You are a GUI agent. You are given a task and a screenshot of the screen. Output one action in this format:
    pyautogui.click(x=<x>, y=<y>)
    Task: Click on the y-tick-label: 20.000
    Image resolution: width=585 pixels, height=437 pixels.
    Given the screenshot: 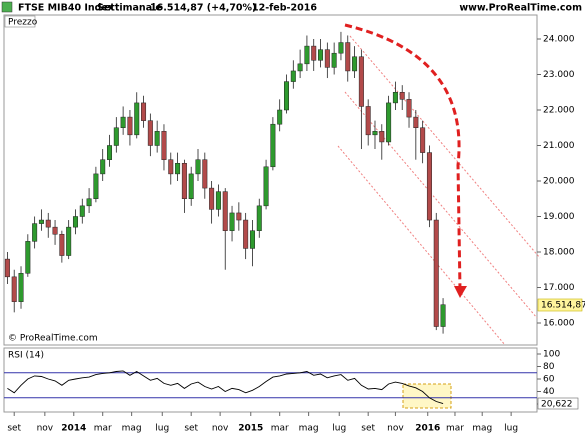 What is the action you would take?
    pyautogui.click(x=559, y=181)
    